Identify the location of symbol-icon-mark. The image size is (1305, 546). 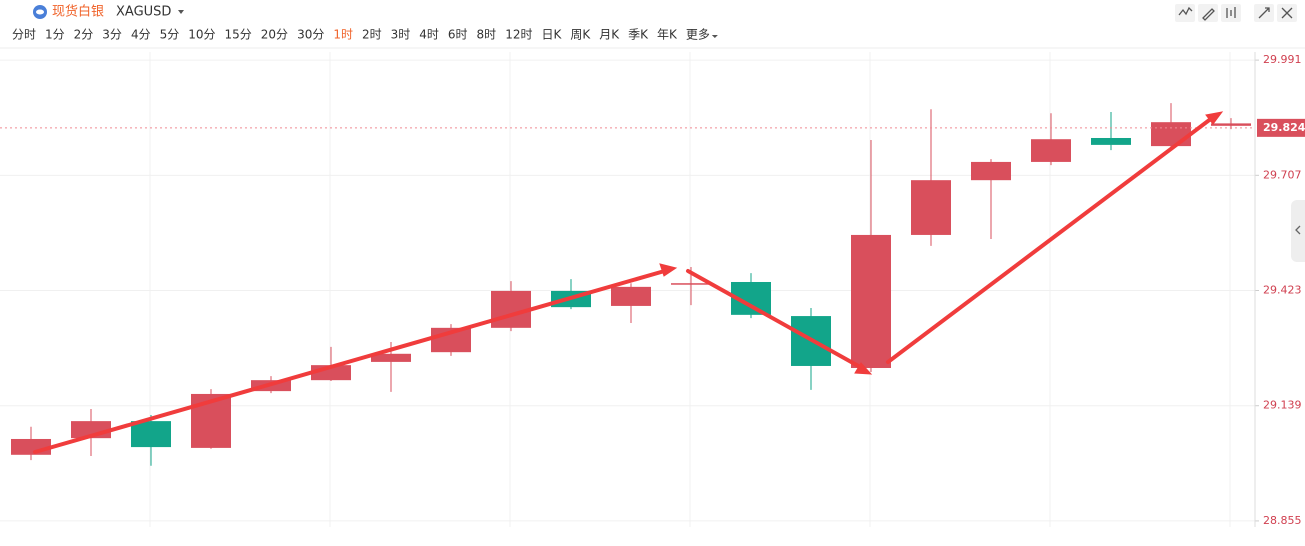
(40, 12).